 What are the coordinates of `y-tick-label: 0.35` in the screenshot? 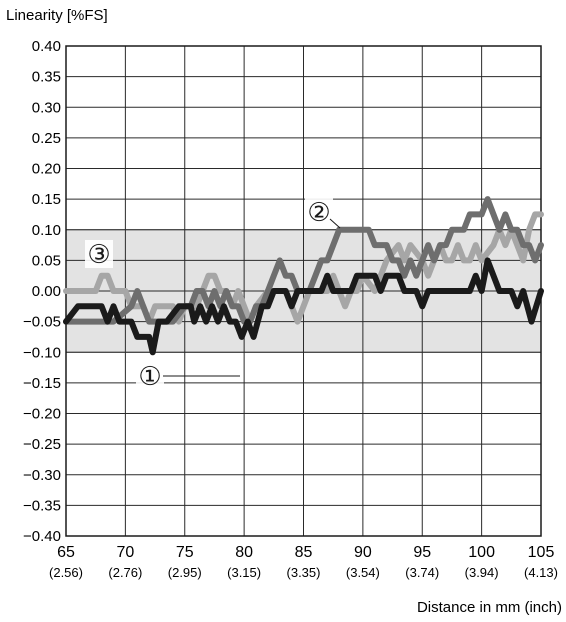 It's located at (46, 77).